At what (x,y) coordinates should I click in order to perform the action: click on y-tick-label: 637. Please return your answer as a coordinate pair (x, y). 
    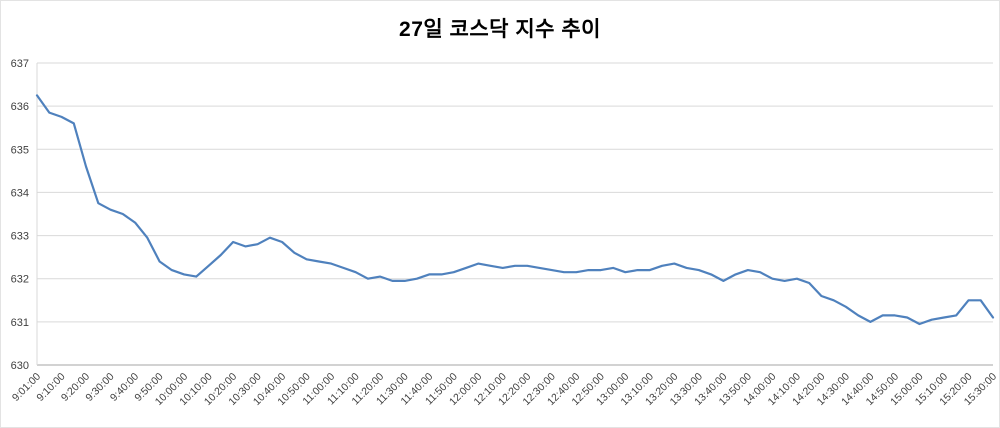
    Looking at the image, I should click on (20, 64).